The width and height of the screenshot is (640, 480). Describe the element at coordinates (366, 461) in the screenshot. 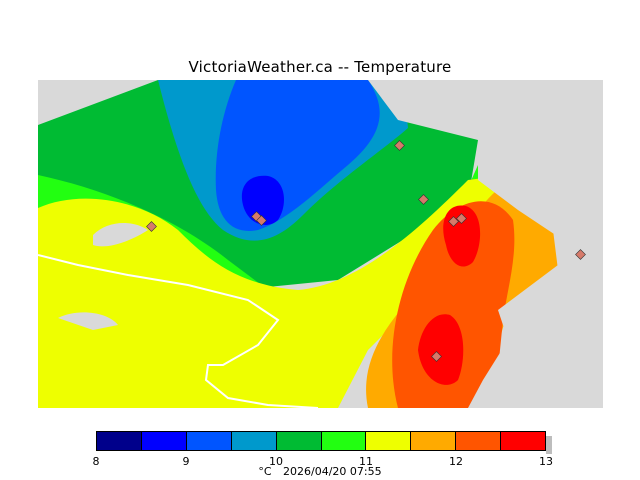

I see `colorbar-tick-label: 11` at that location.